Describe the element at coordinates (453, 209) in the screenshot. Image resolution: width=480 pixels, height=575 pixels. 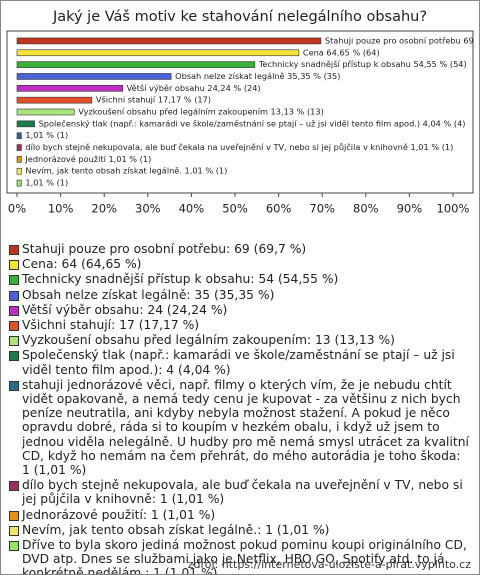
I see `x-tick-label: 100%` at that location.